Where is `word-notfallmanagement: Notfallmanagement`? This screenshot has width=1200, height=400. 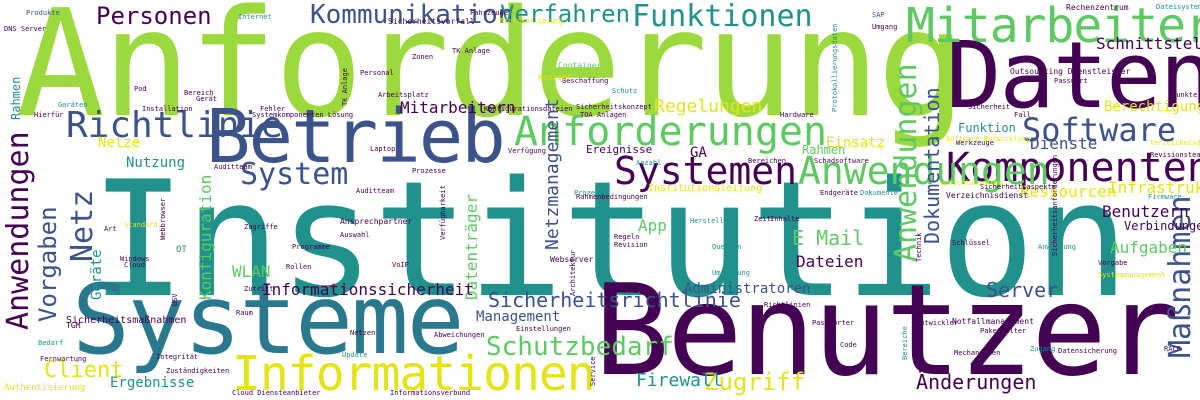 word-notfallmanagement: Notfallmanagement is located at coordinates (993, 321).